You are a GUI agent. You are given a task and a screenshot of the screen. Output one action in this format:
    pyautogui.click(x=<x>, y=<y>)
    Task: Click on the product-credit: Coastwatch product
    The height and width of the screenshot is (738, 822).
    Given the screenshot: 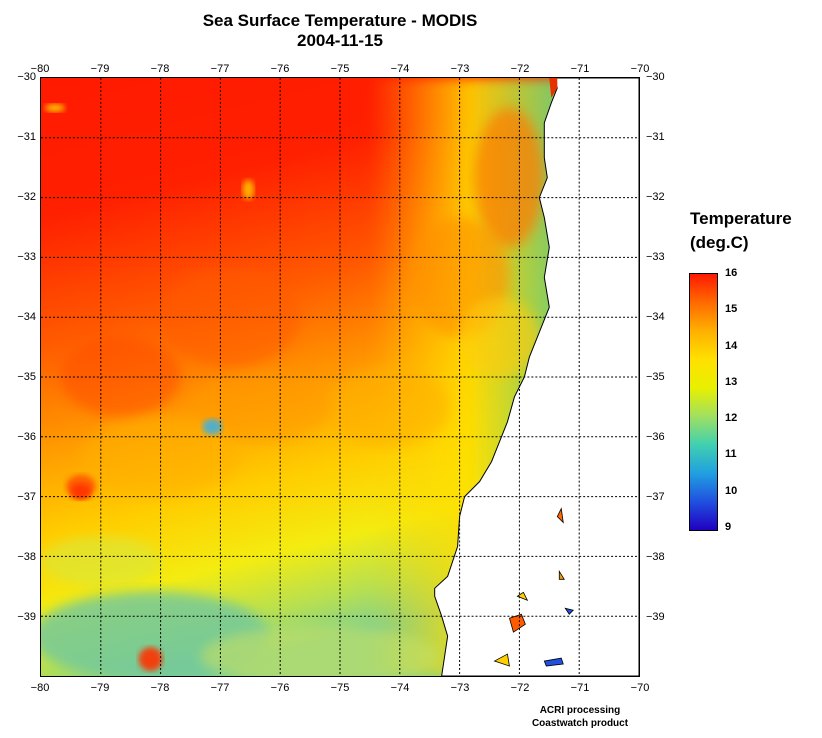 What is the action you would take?
    pyautogui.click(x=580, y=723)
    